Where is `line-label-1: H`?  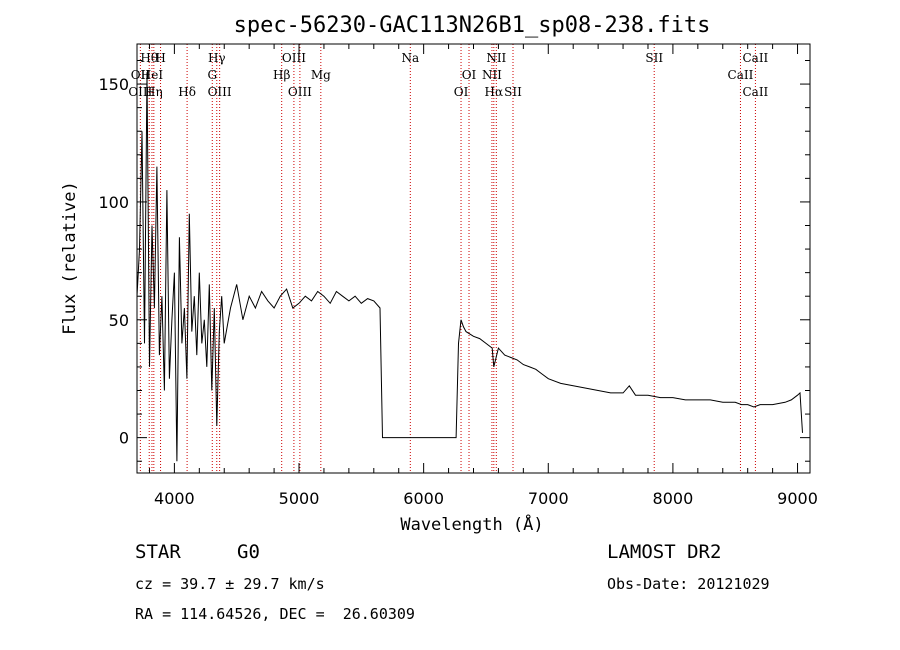
line-label-1: H is located at coordinates (160, 58).